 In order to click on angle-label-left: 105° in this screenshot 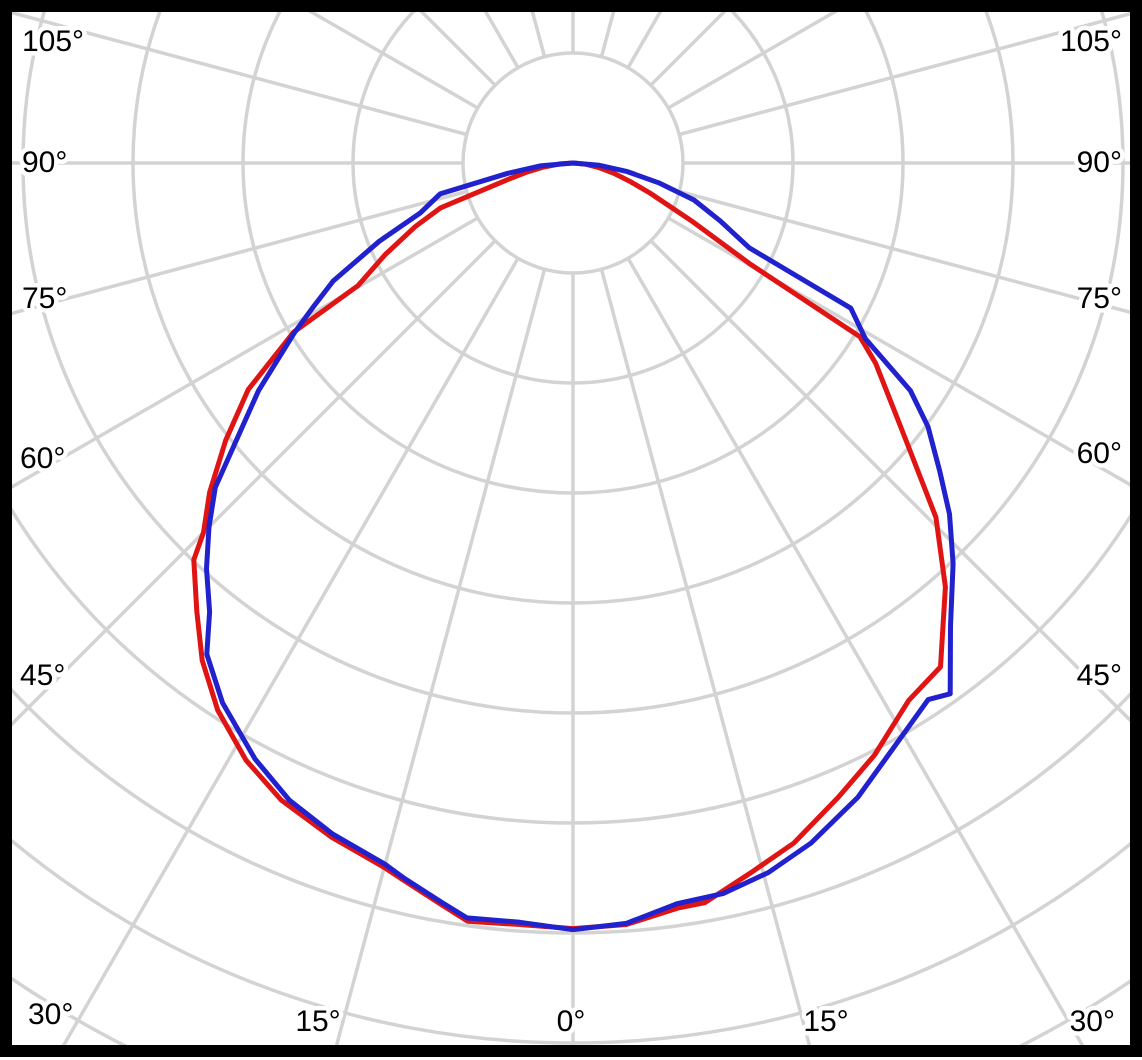, I will do `click(53, 41)`.